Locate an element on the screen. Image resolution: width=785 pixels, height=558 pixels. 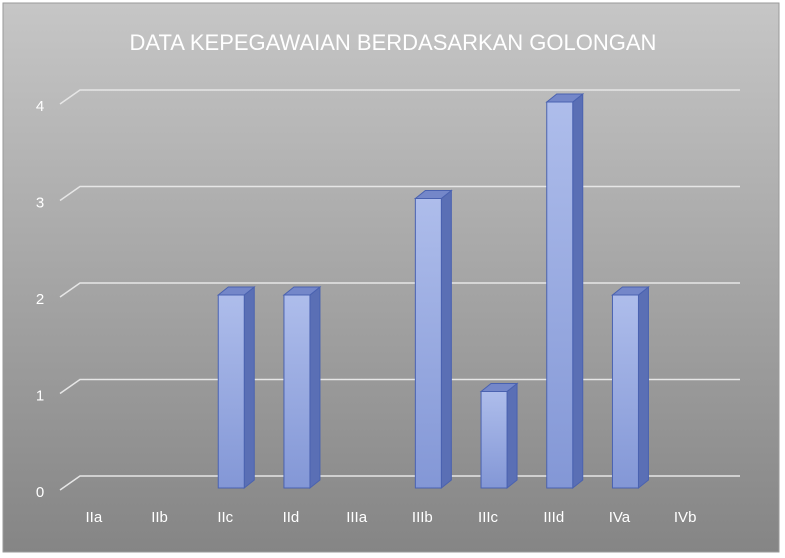
y-tick-label: 1 is located at coordinates (40, 395).